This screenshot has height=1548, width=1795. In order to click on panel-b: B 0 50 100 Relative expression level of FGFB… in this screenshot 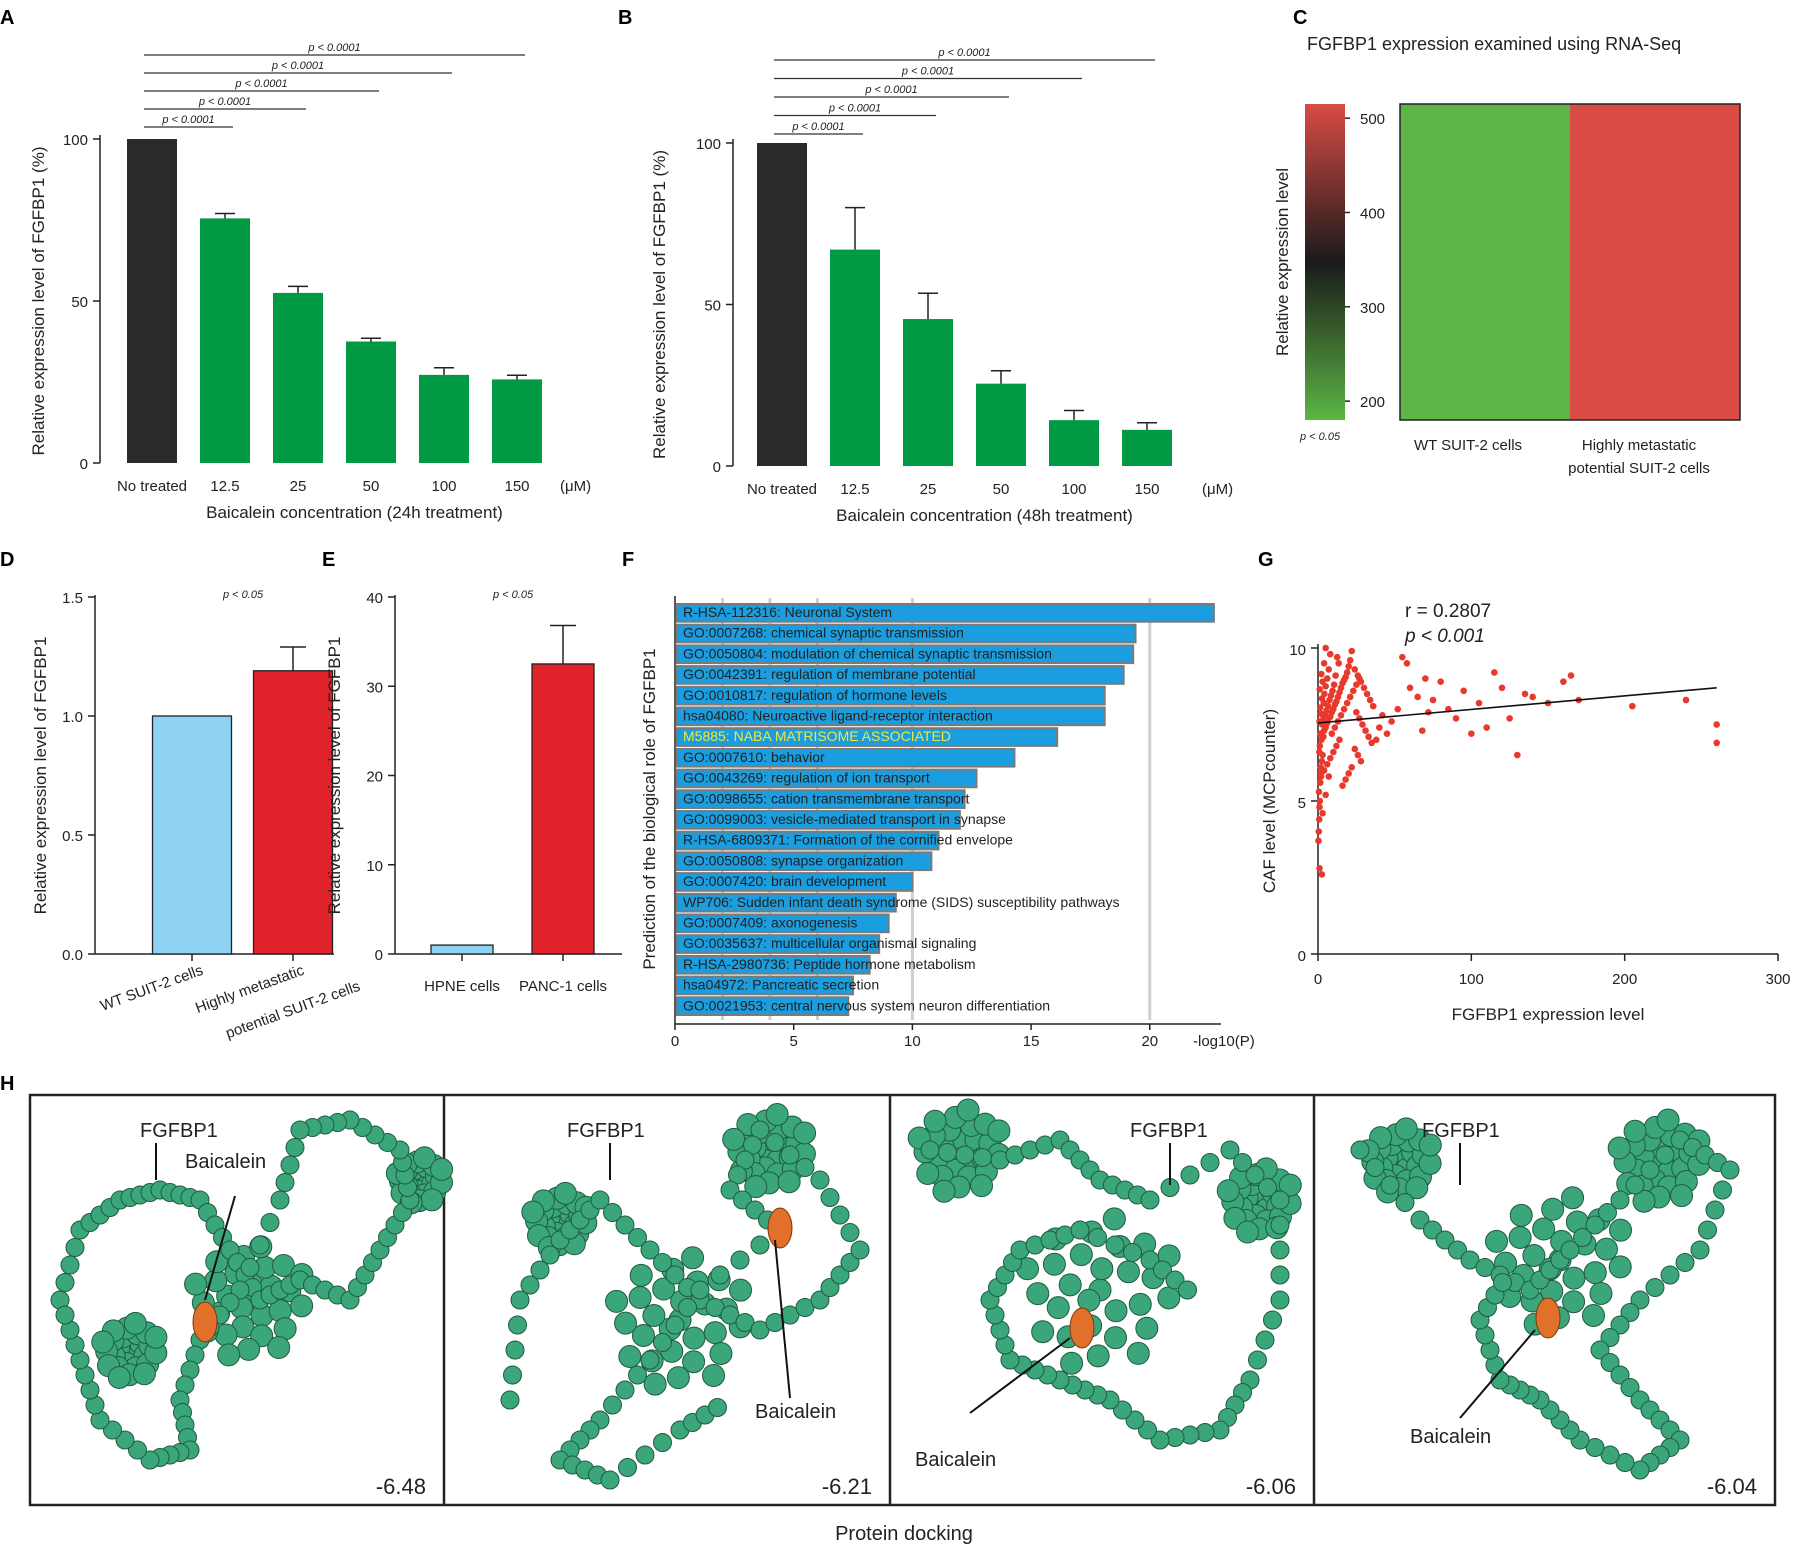, I will do `click(925, 266)`.